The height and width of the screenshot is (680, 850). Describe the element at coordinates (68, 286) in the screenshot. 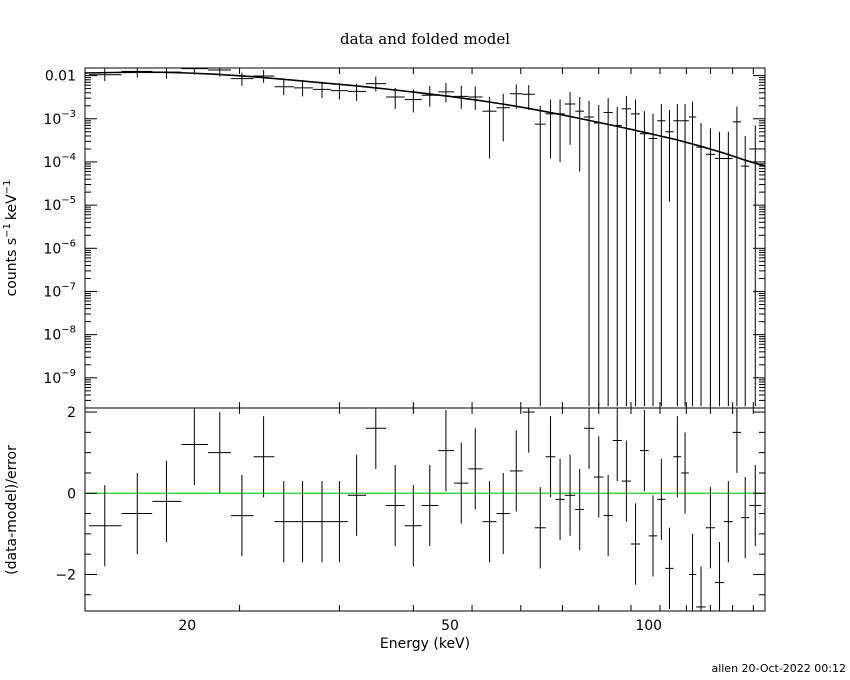

I see `tick-exponent: −7` at that location.